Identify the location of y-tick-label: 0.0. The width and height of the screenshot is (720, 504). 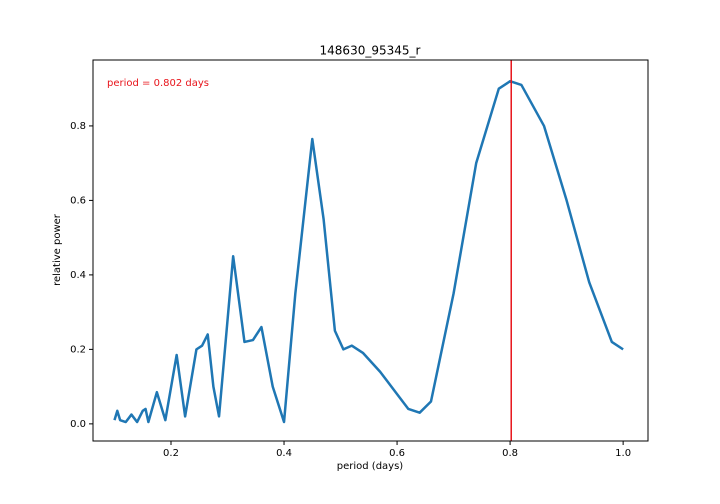
(78, 424).